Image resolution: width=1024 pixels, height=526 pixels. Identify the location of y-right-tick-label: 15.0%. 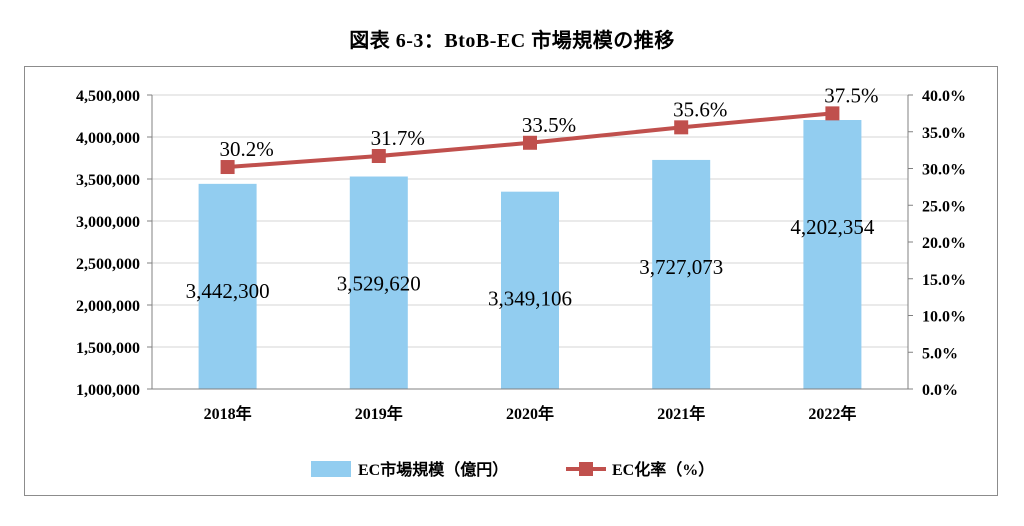
(944, 280).